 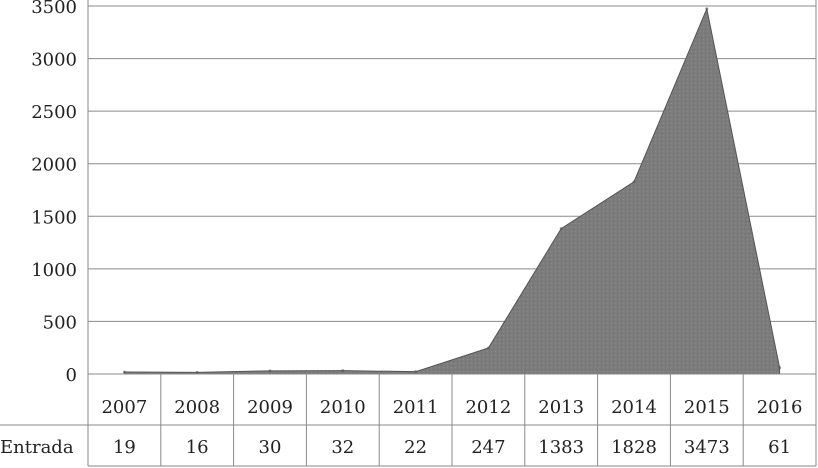 I want to click on data-point-2012, so click(x=488, y=348).